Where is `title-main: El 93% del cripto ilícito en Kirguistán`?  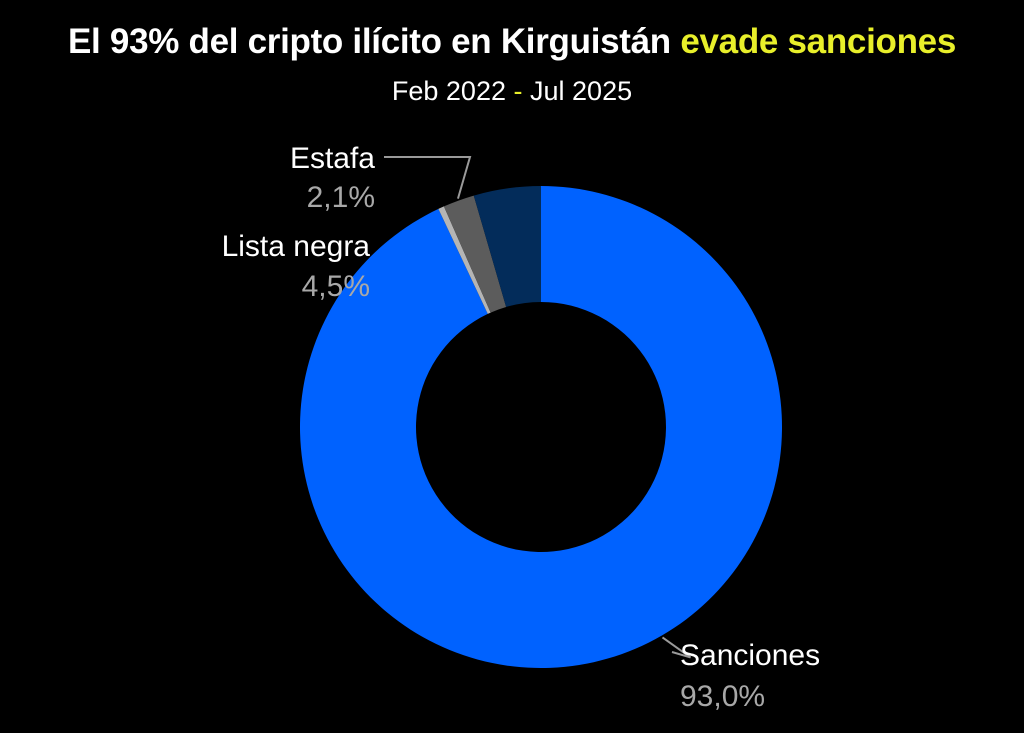 title-main: El 93% del cripto ilícito en Kirguistán is located at coordinates (369, 41).